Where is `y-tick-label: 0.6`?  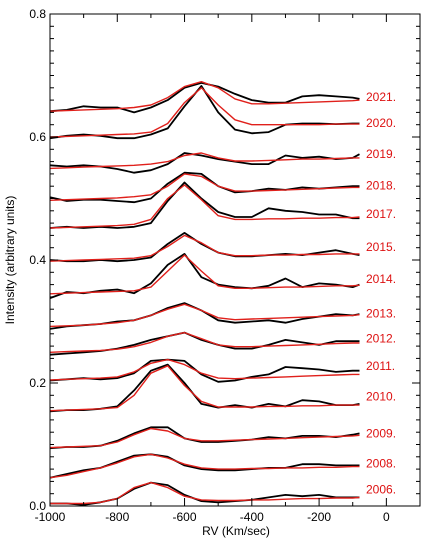
y-tick-label: 0.6 is located at coordinates (37, 137).